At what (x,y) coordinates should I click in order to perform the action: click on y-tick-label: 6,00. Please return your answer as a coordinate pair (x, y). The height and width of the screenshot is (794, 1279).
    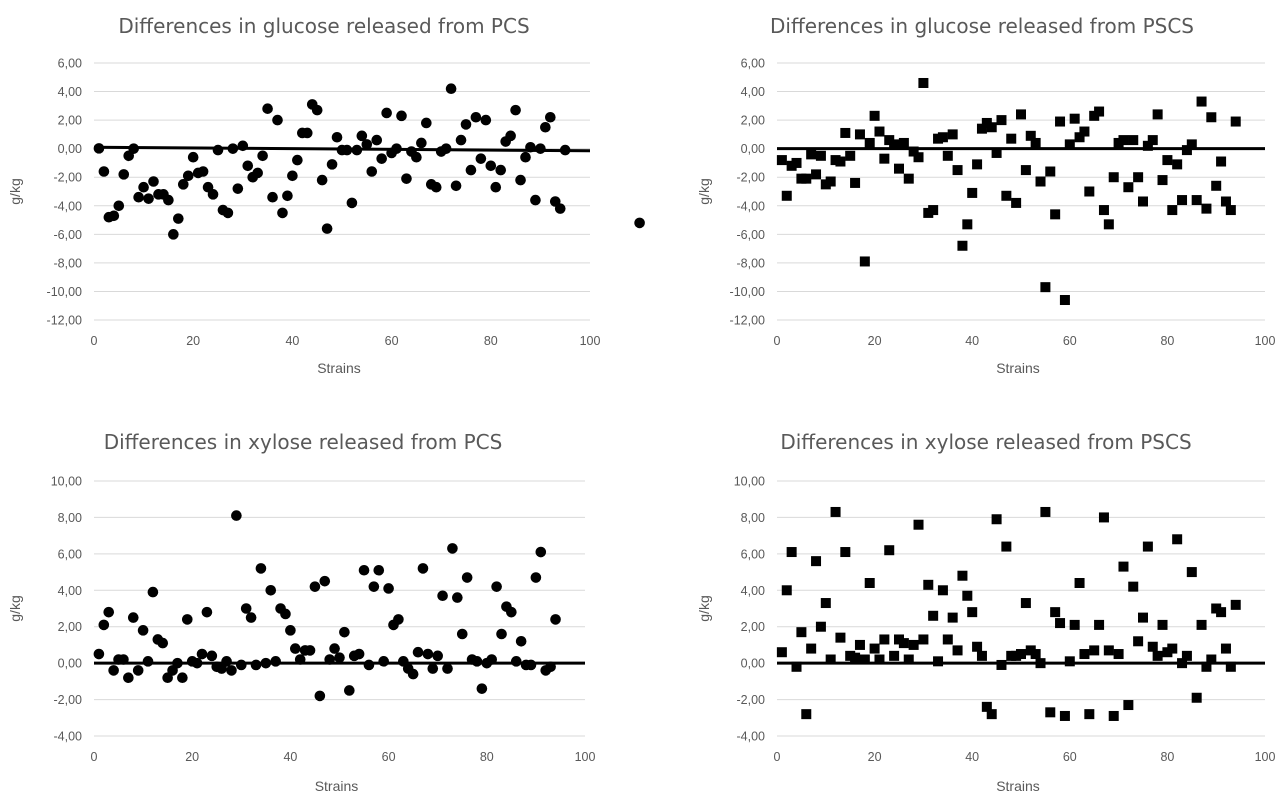
    Looking at the image, I should click on (70, 64).